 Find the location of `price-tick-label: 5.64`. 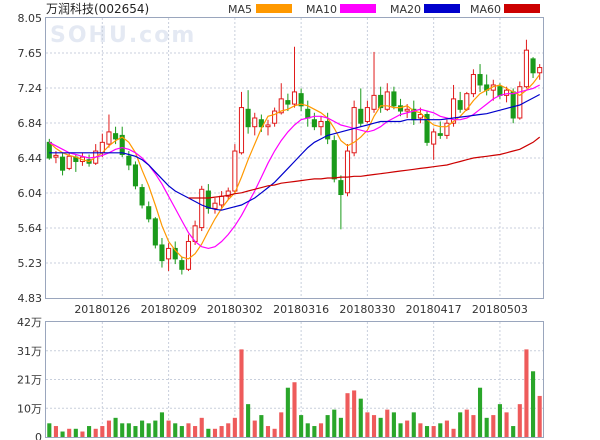

price-tick-label: 5.64 is located at coordinates (30, 228).